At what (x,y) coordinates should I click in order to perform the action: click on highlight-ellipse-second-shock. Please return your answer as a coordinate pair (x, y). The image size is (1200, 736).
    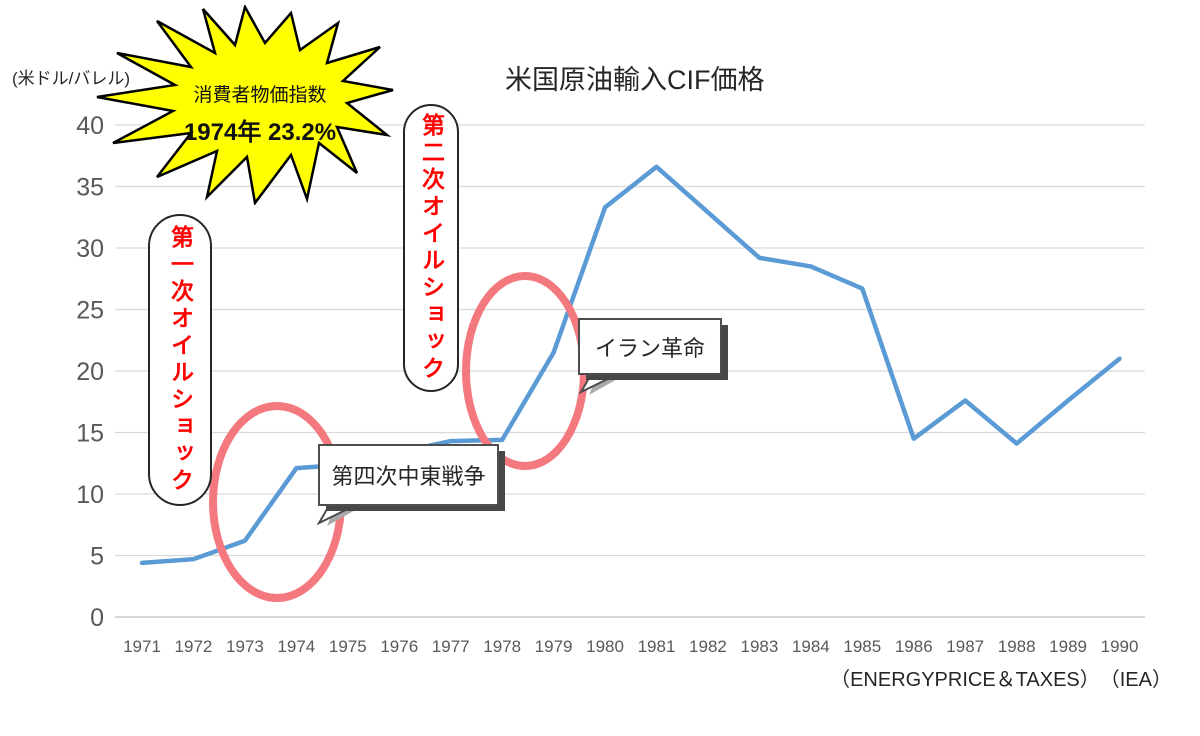
    Looking at the image, I should click on (525, 371).